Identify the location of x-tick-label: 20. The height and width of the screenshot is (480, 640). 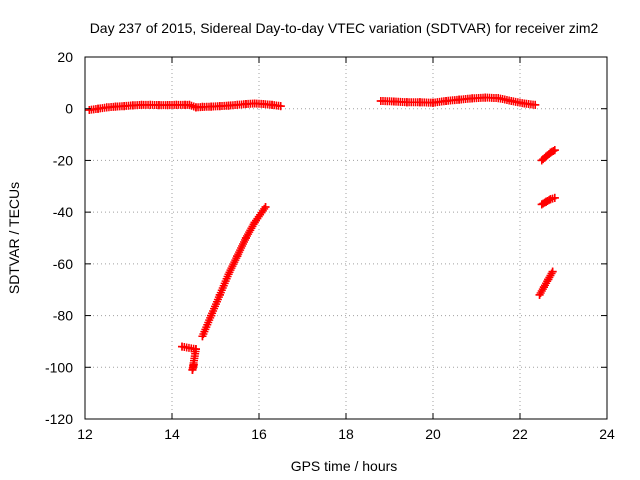
(433, 434).